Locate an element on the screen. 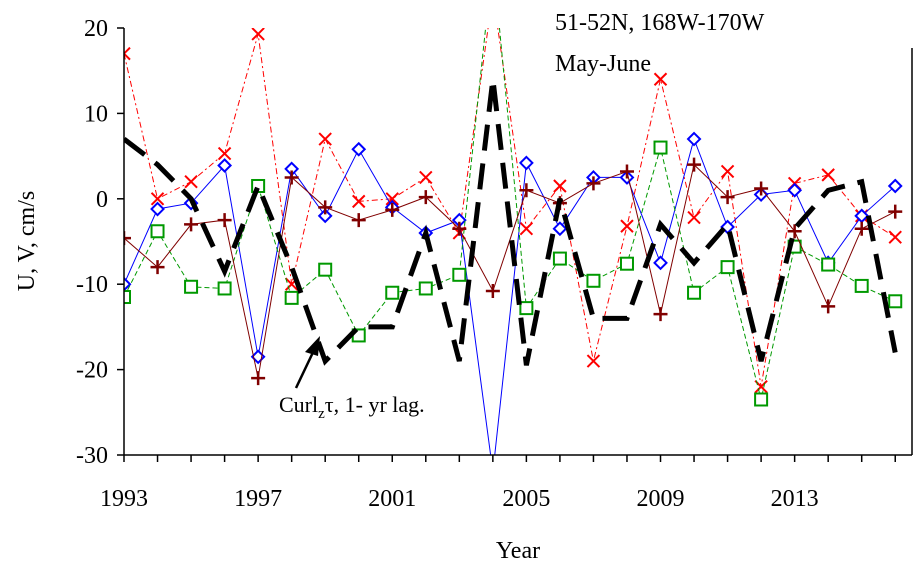  data-point-plus-2014 is located at coordinates (828, 306).